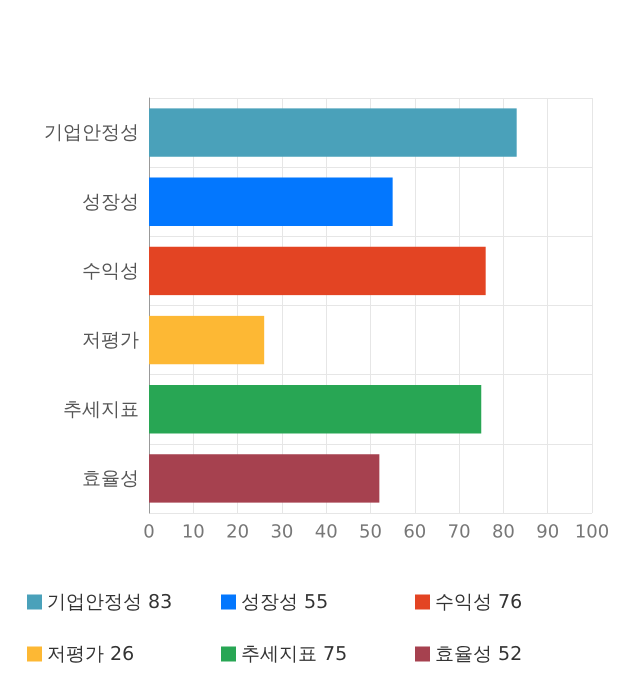  What do you see at coordinates (548, 532) in the screenshot?
I see `x-tick-label: 90` at bounding box center [548, 532].